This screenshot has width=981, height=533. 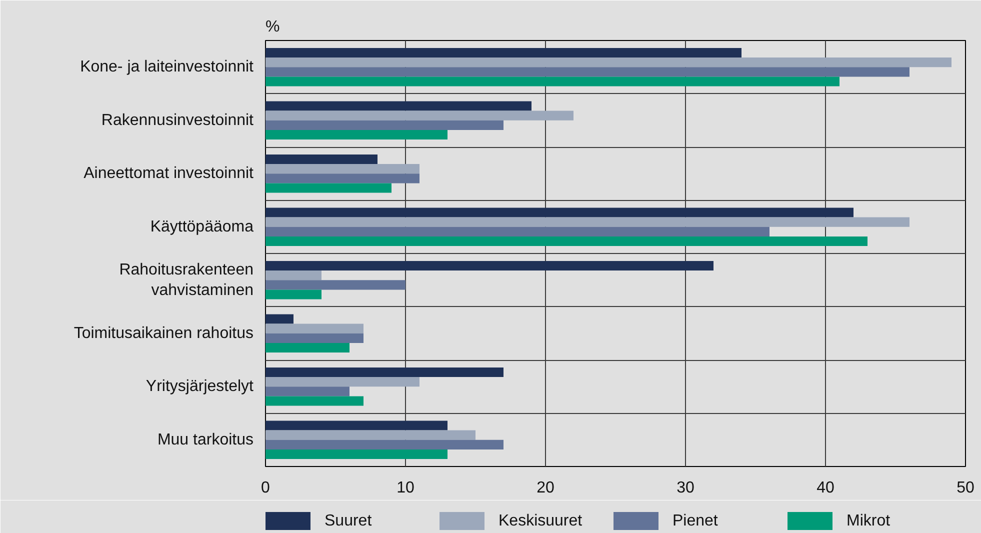 I want to click on x-tick-label: 50, so click(x=965, y=488).